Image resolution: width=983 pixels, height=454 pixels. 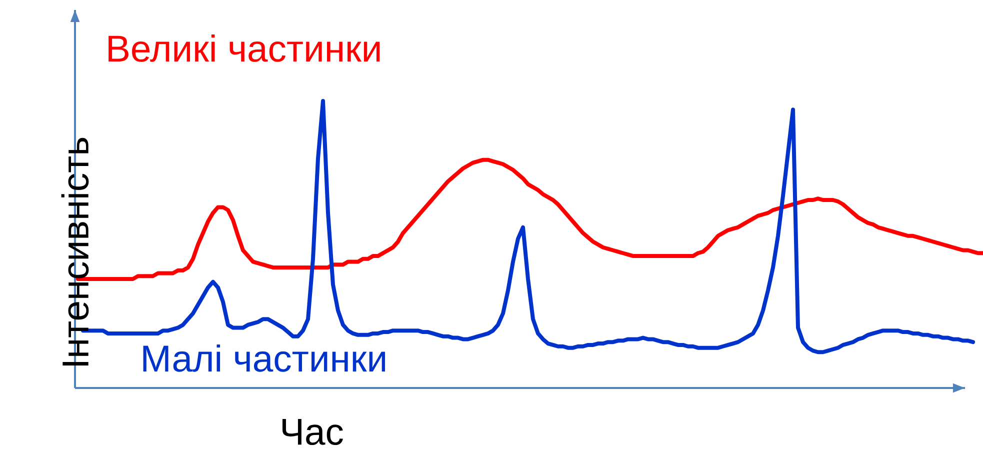 What do you see at coordinates (312, 432) in the screenshot?
I see `x-axis-title: Час` at bounding box center [312, 432].